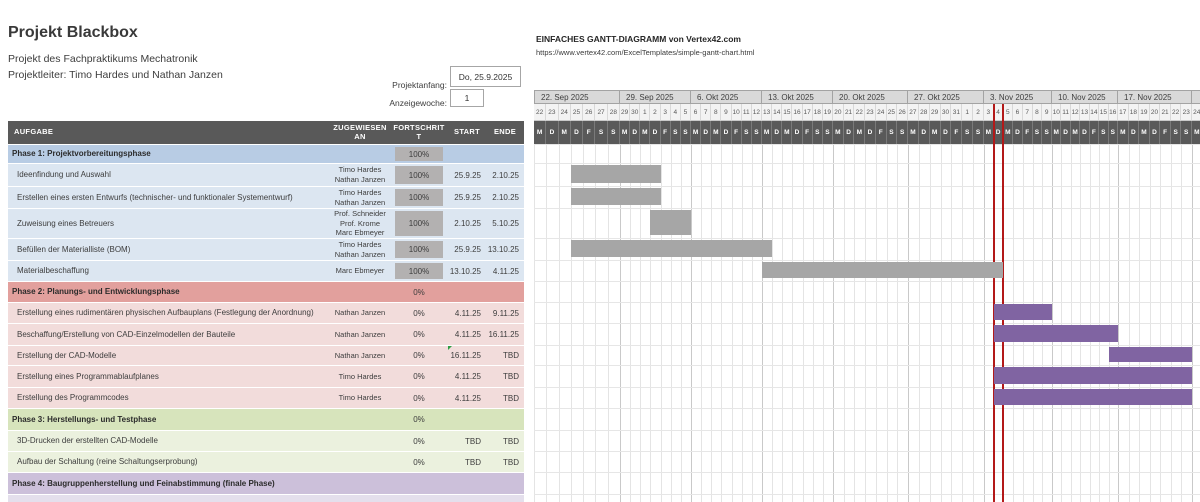 This screenshot has height=502, width=1200. What do you see at coordinates (65, 223) in the screenshot?
I see `task-label: Zuweisung eines Betreuers` at bounding box center [65, 223].